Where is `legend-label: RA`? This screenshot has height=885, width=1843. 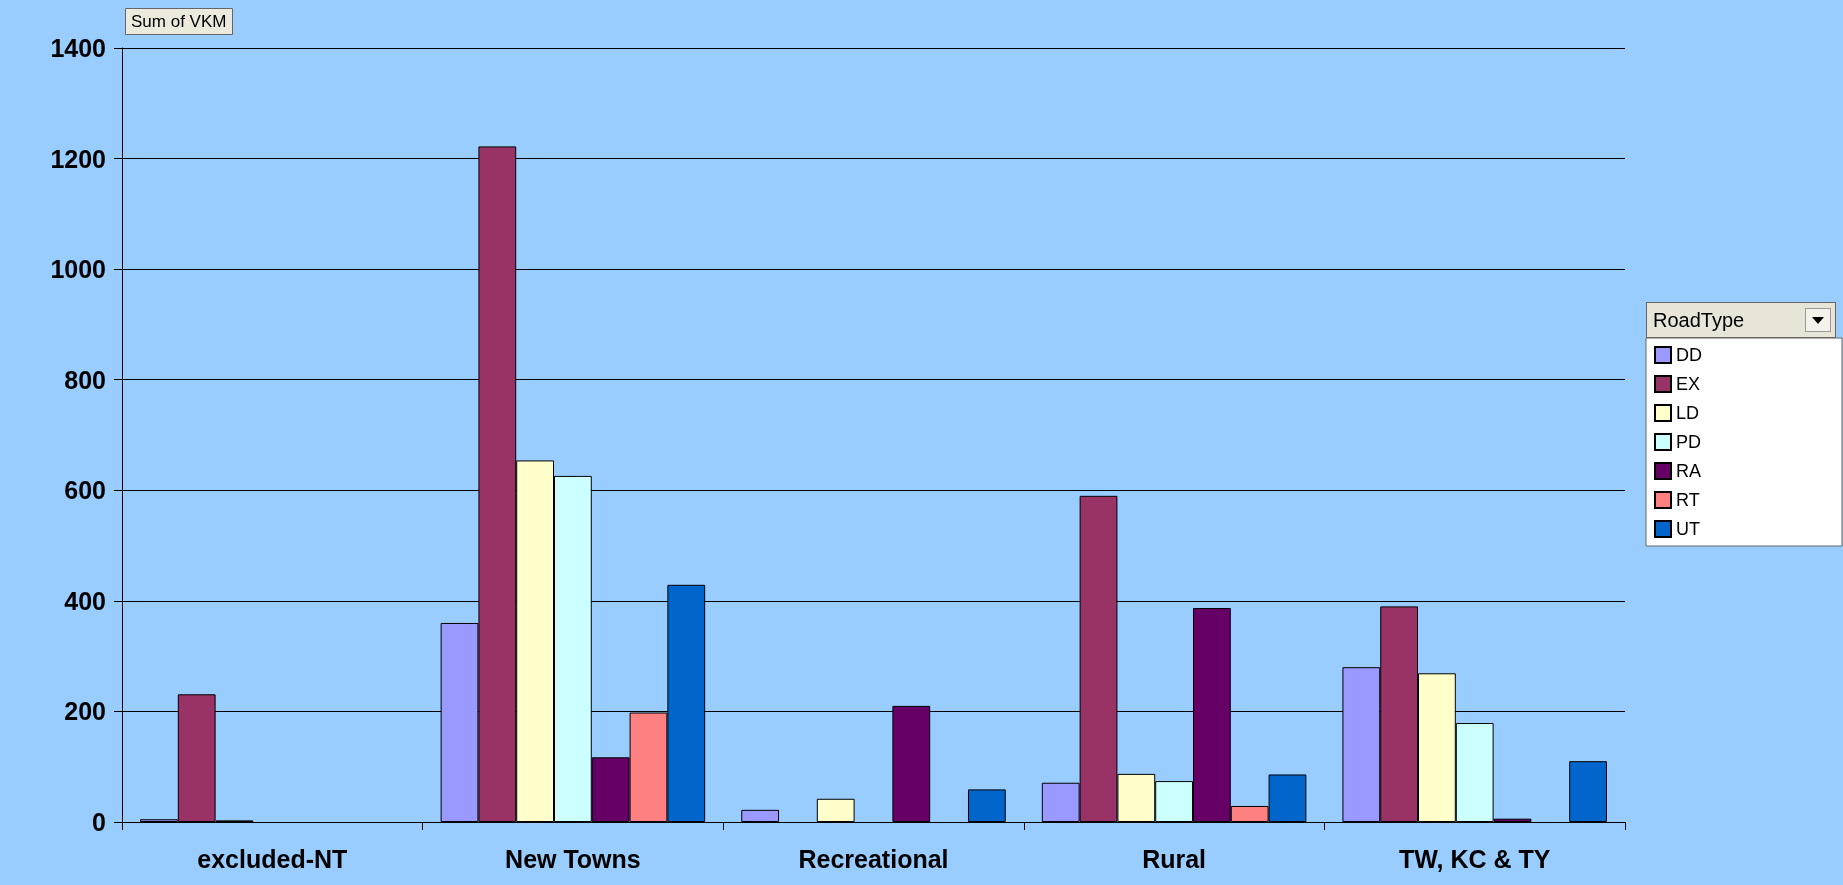
legend-label: RA is located at coordinates (1689, 471).